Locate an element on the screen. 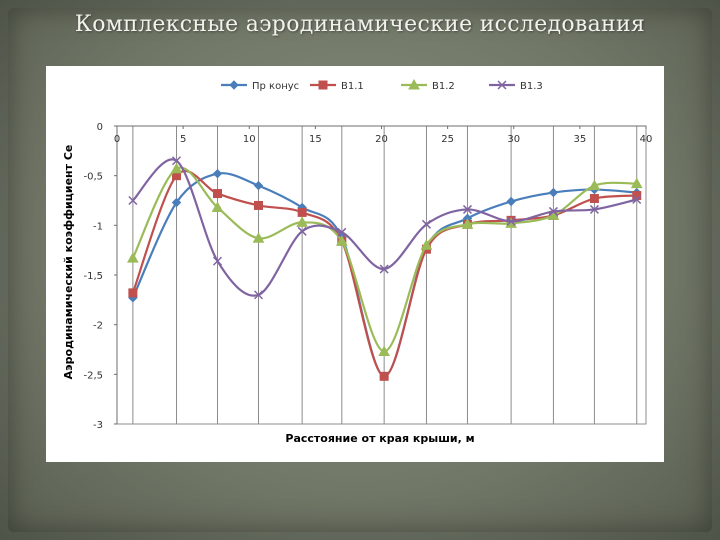 The width and height of the screenshot is (720, 540). x-tick-label: 10 is located at coordinates (249, 139).